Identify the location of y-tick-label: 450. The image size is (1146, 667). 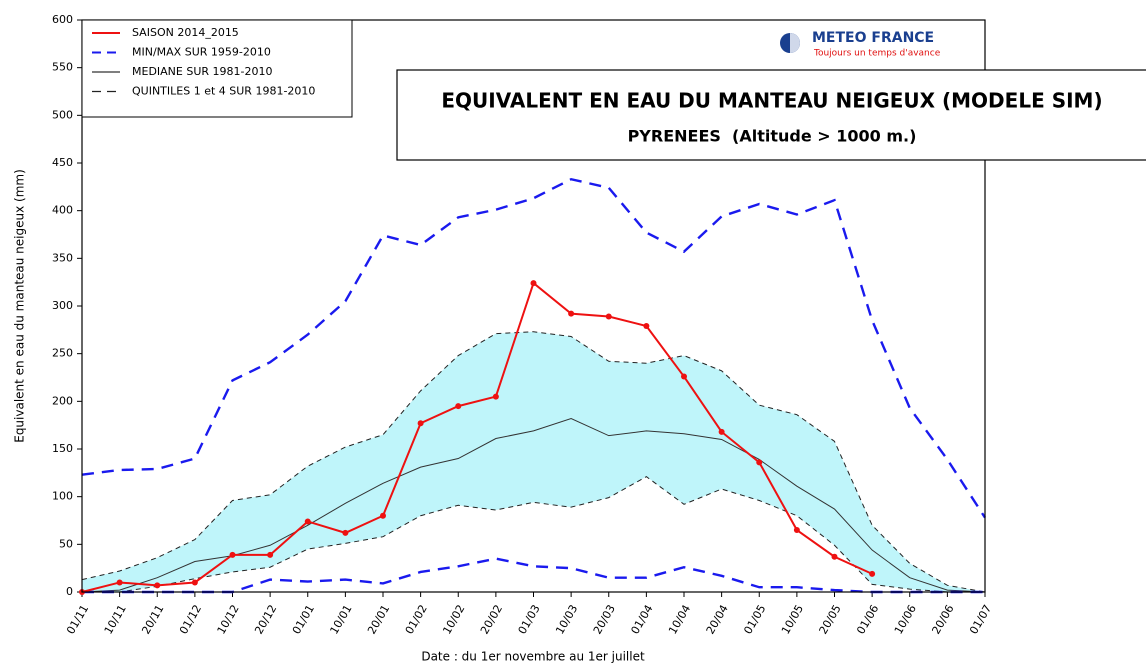
(62, 162).